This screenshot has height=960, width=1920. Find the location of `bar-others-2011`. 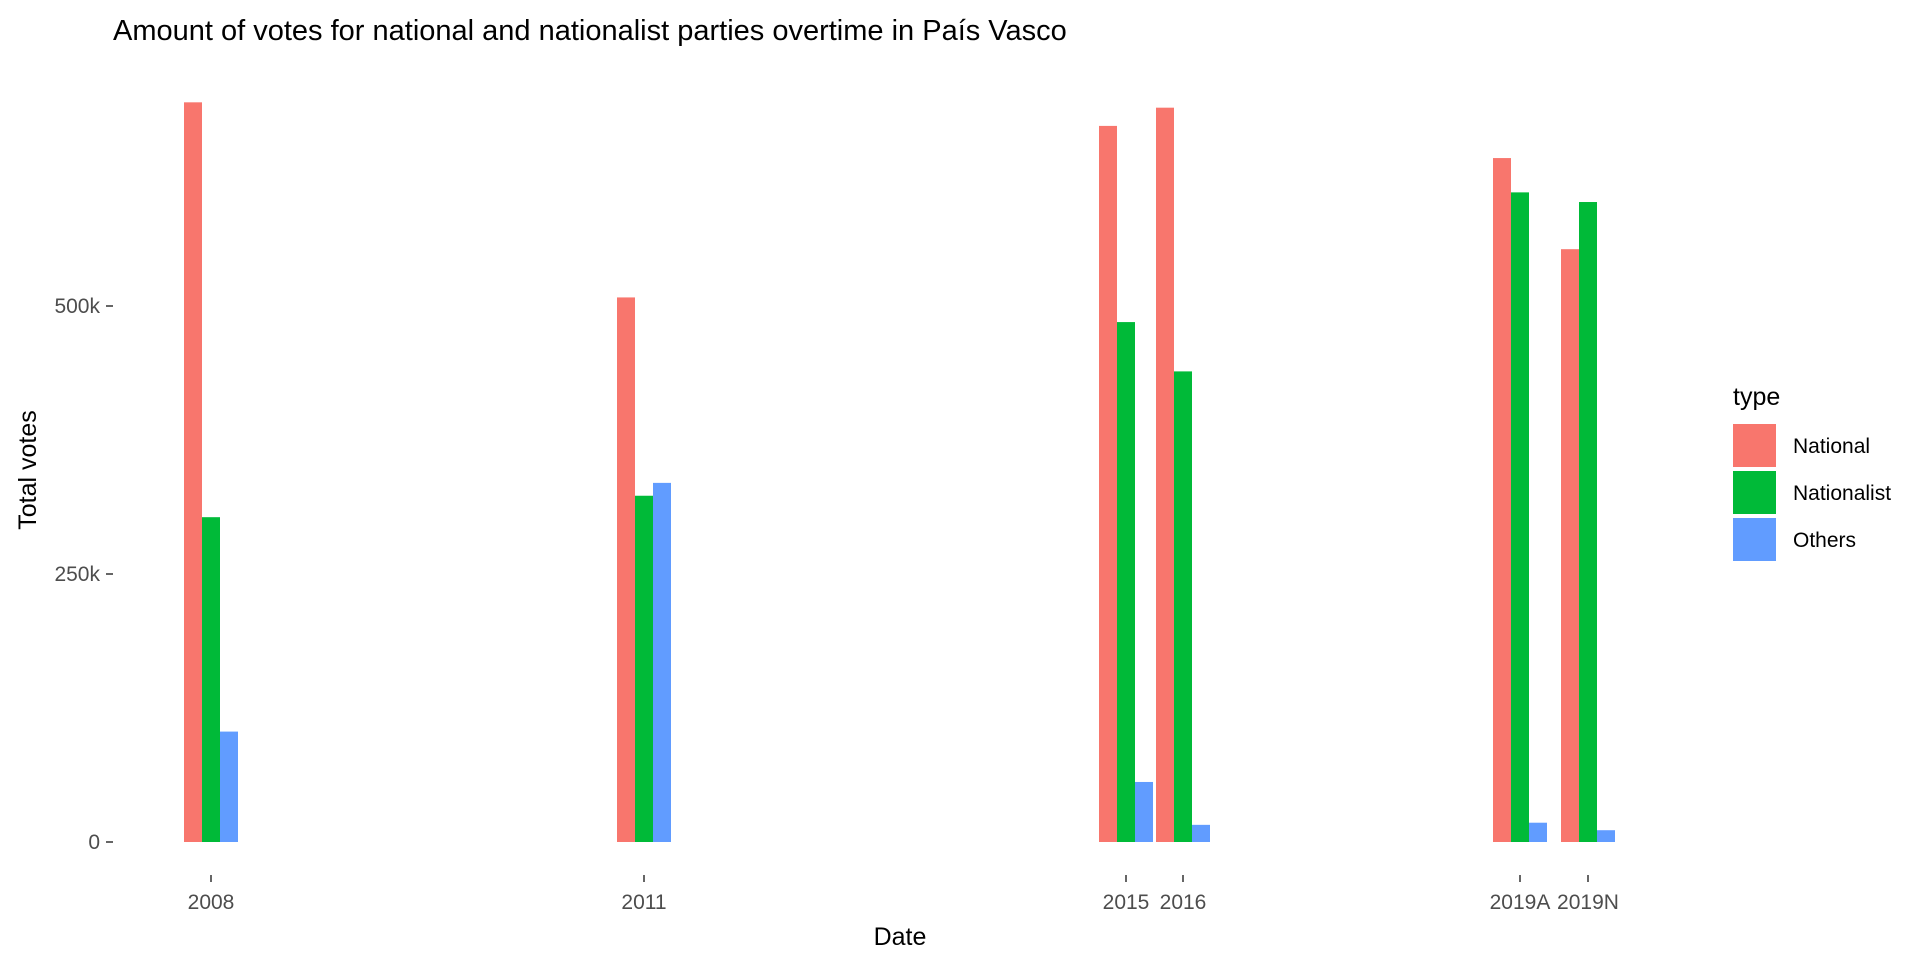

bar-others-2011 is located at coordinates (662, 662).